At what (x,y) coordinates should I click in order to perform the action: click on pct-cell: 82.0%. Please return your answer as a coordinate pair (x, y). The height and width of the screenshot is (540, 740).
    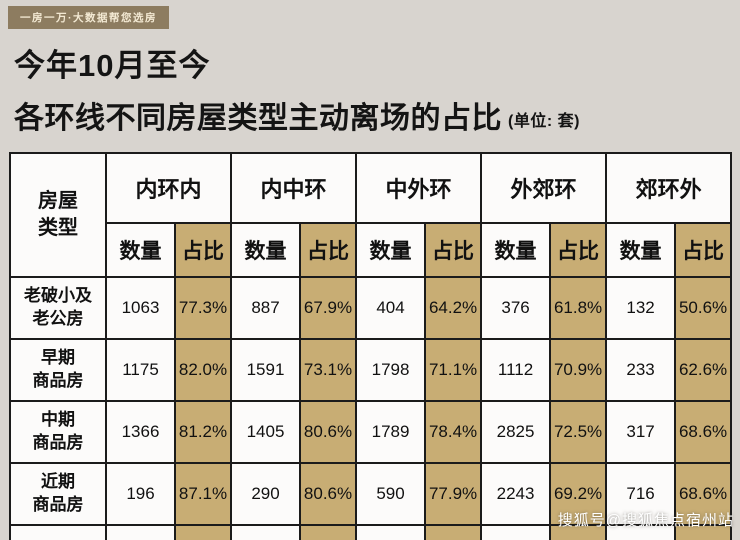
    Looking at the image, I should click on (203, 370).